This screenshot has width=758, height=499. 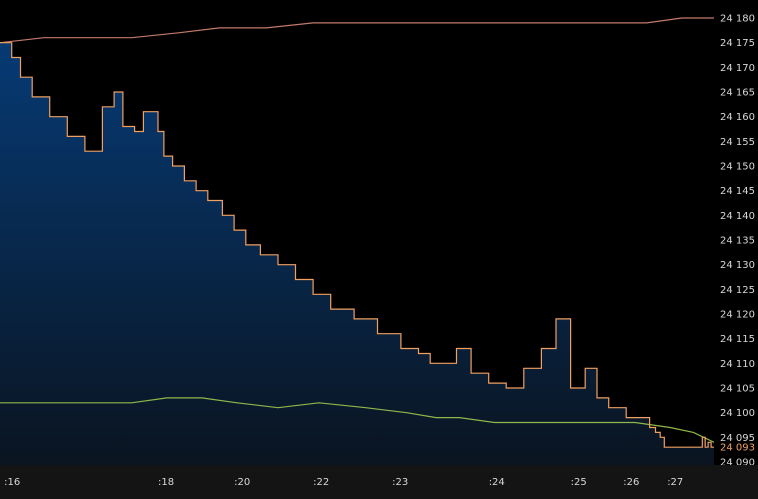 What do you see at coordinates (737, 448) in the screenshot?
I see `current-value-label: 24 093` at bounding box center [737, 448].